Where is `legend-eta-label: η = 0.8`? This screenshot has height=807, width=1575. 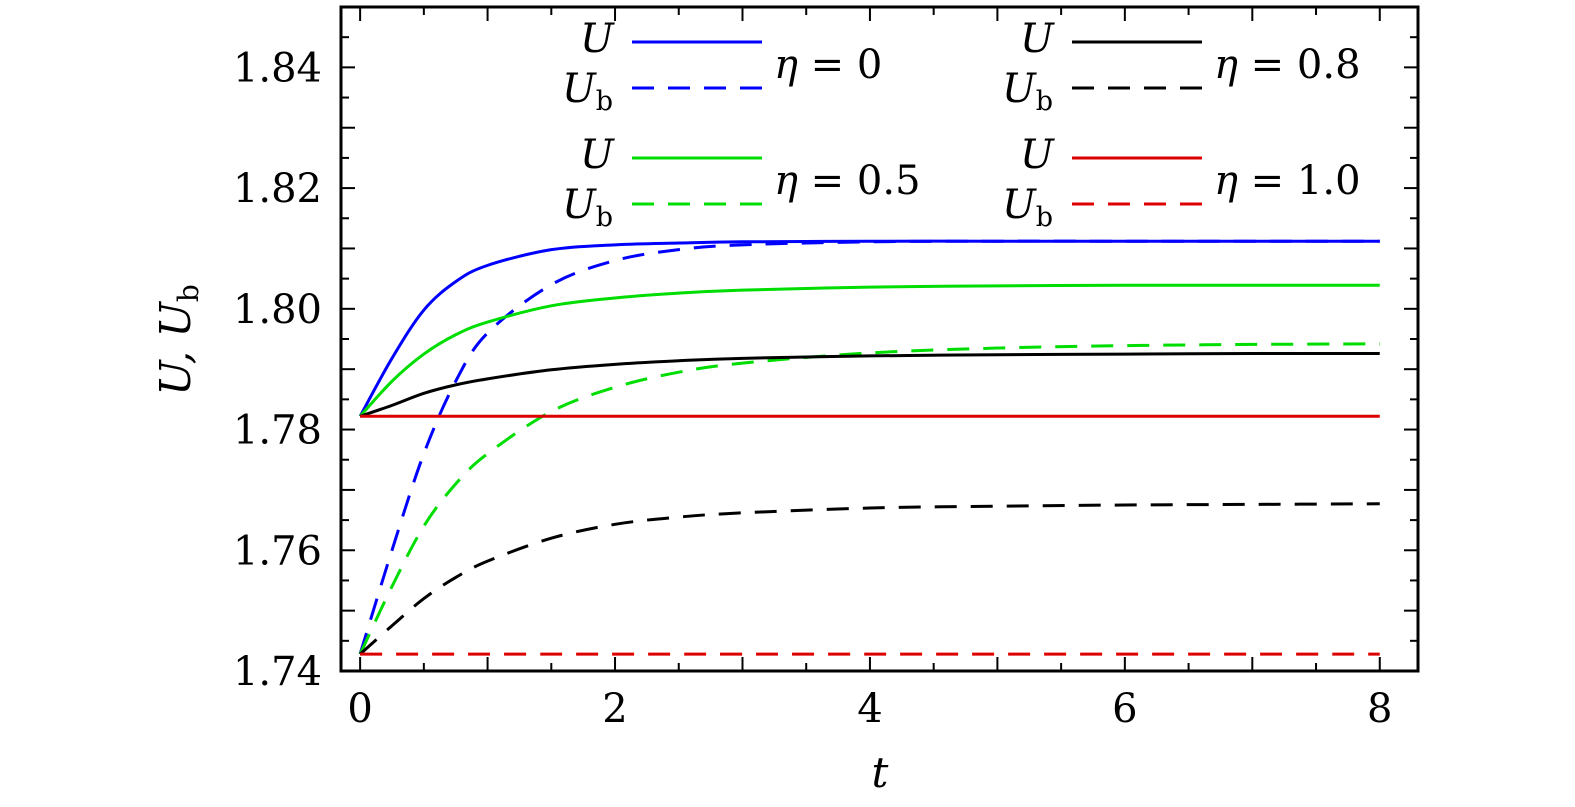 legend-eta-label: η = 0.8 is located at coordinates (1287, 65).